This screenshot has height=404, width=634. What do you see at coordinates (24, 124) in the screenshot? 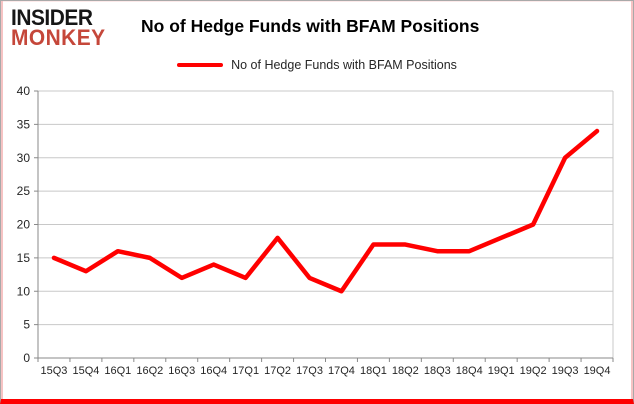
I see `y-tick-label: 35` at bounding box center [24, 124].